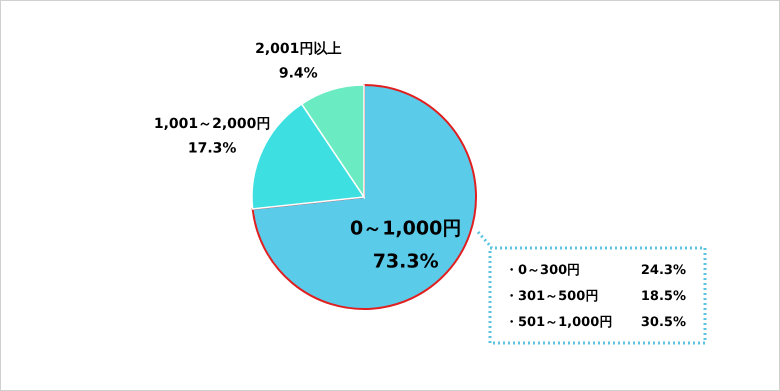 This screenshot has height=391, width=780. Describe the element at coordinates (663, 322) in the screenshot. I see `text: 30.5%` at that location.